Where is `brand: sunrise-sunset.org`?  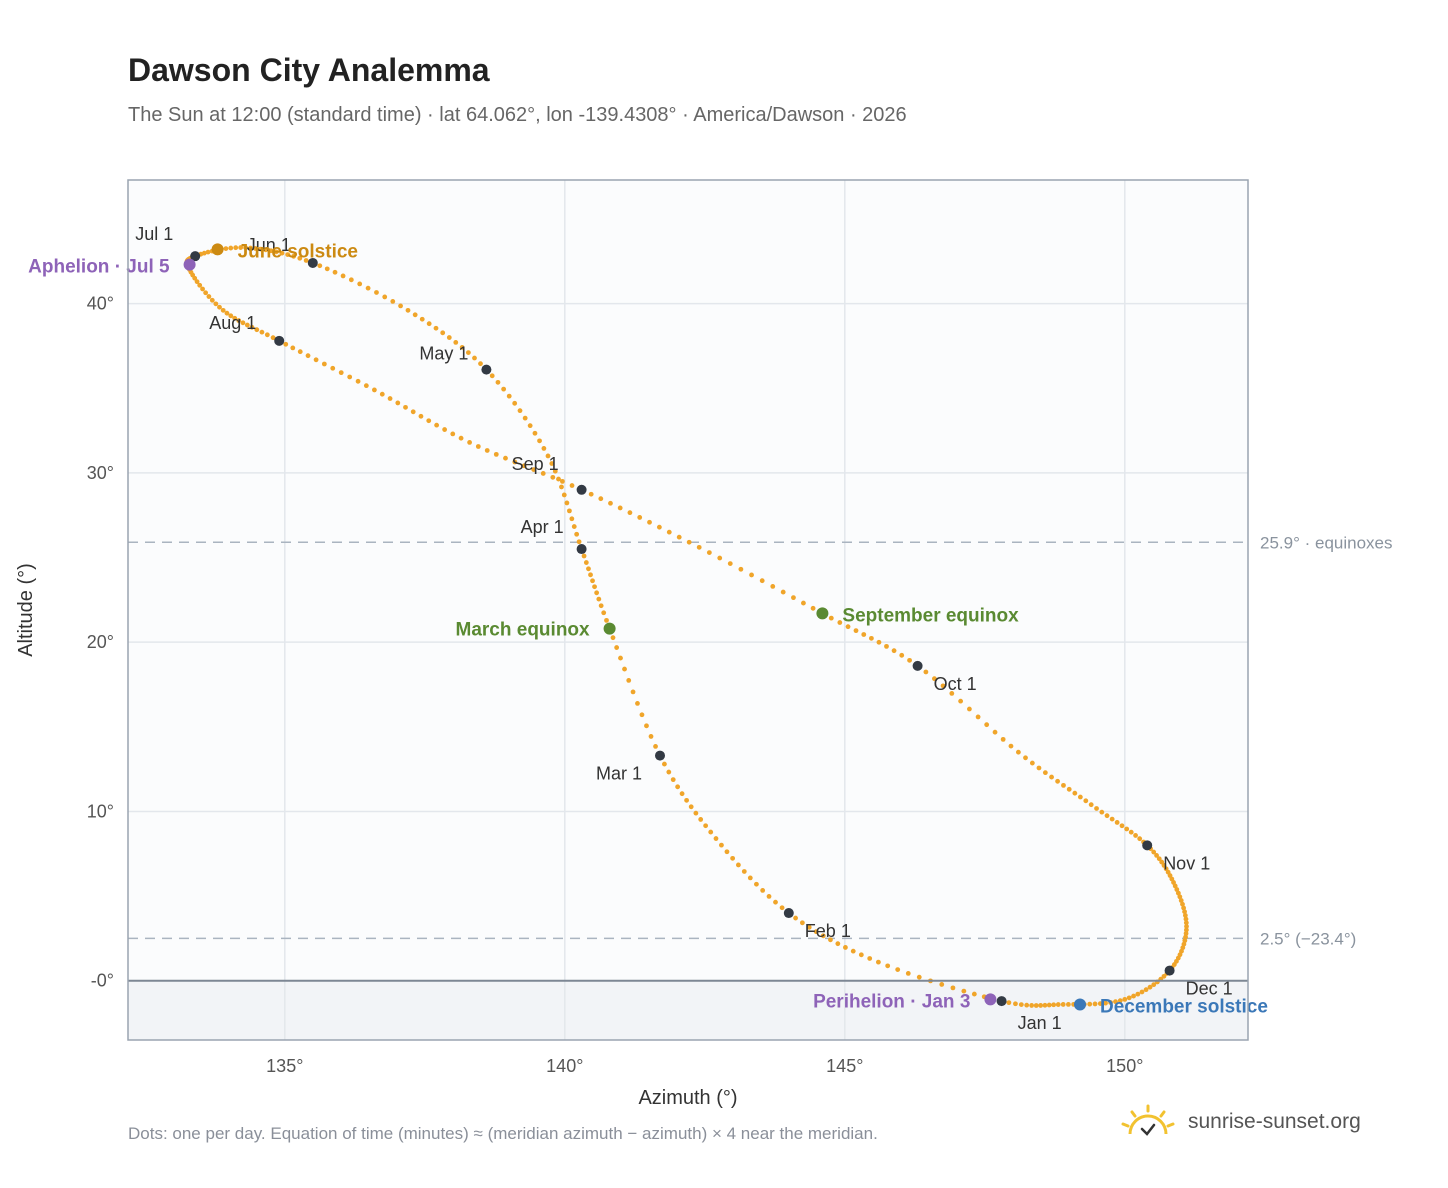 brand: sunrise-sunset.org is located at coordinates (1240, 1122).